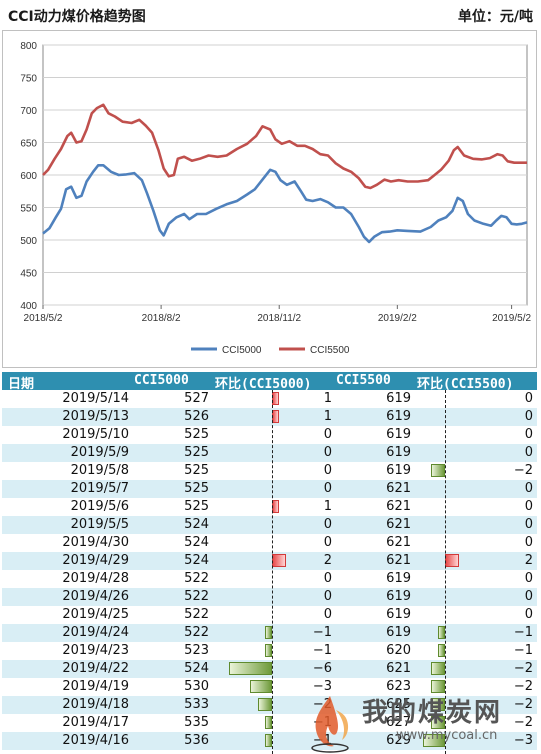  Describe the element at coordinates (28, 274) in the screenshot. I see `y-tick-label: 450` at that location.